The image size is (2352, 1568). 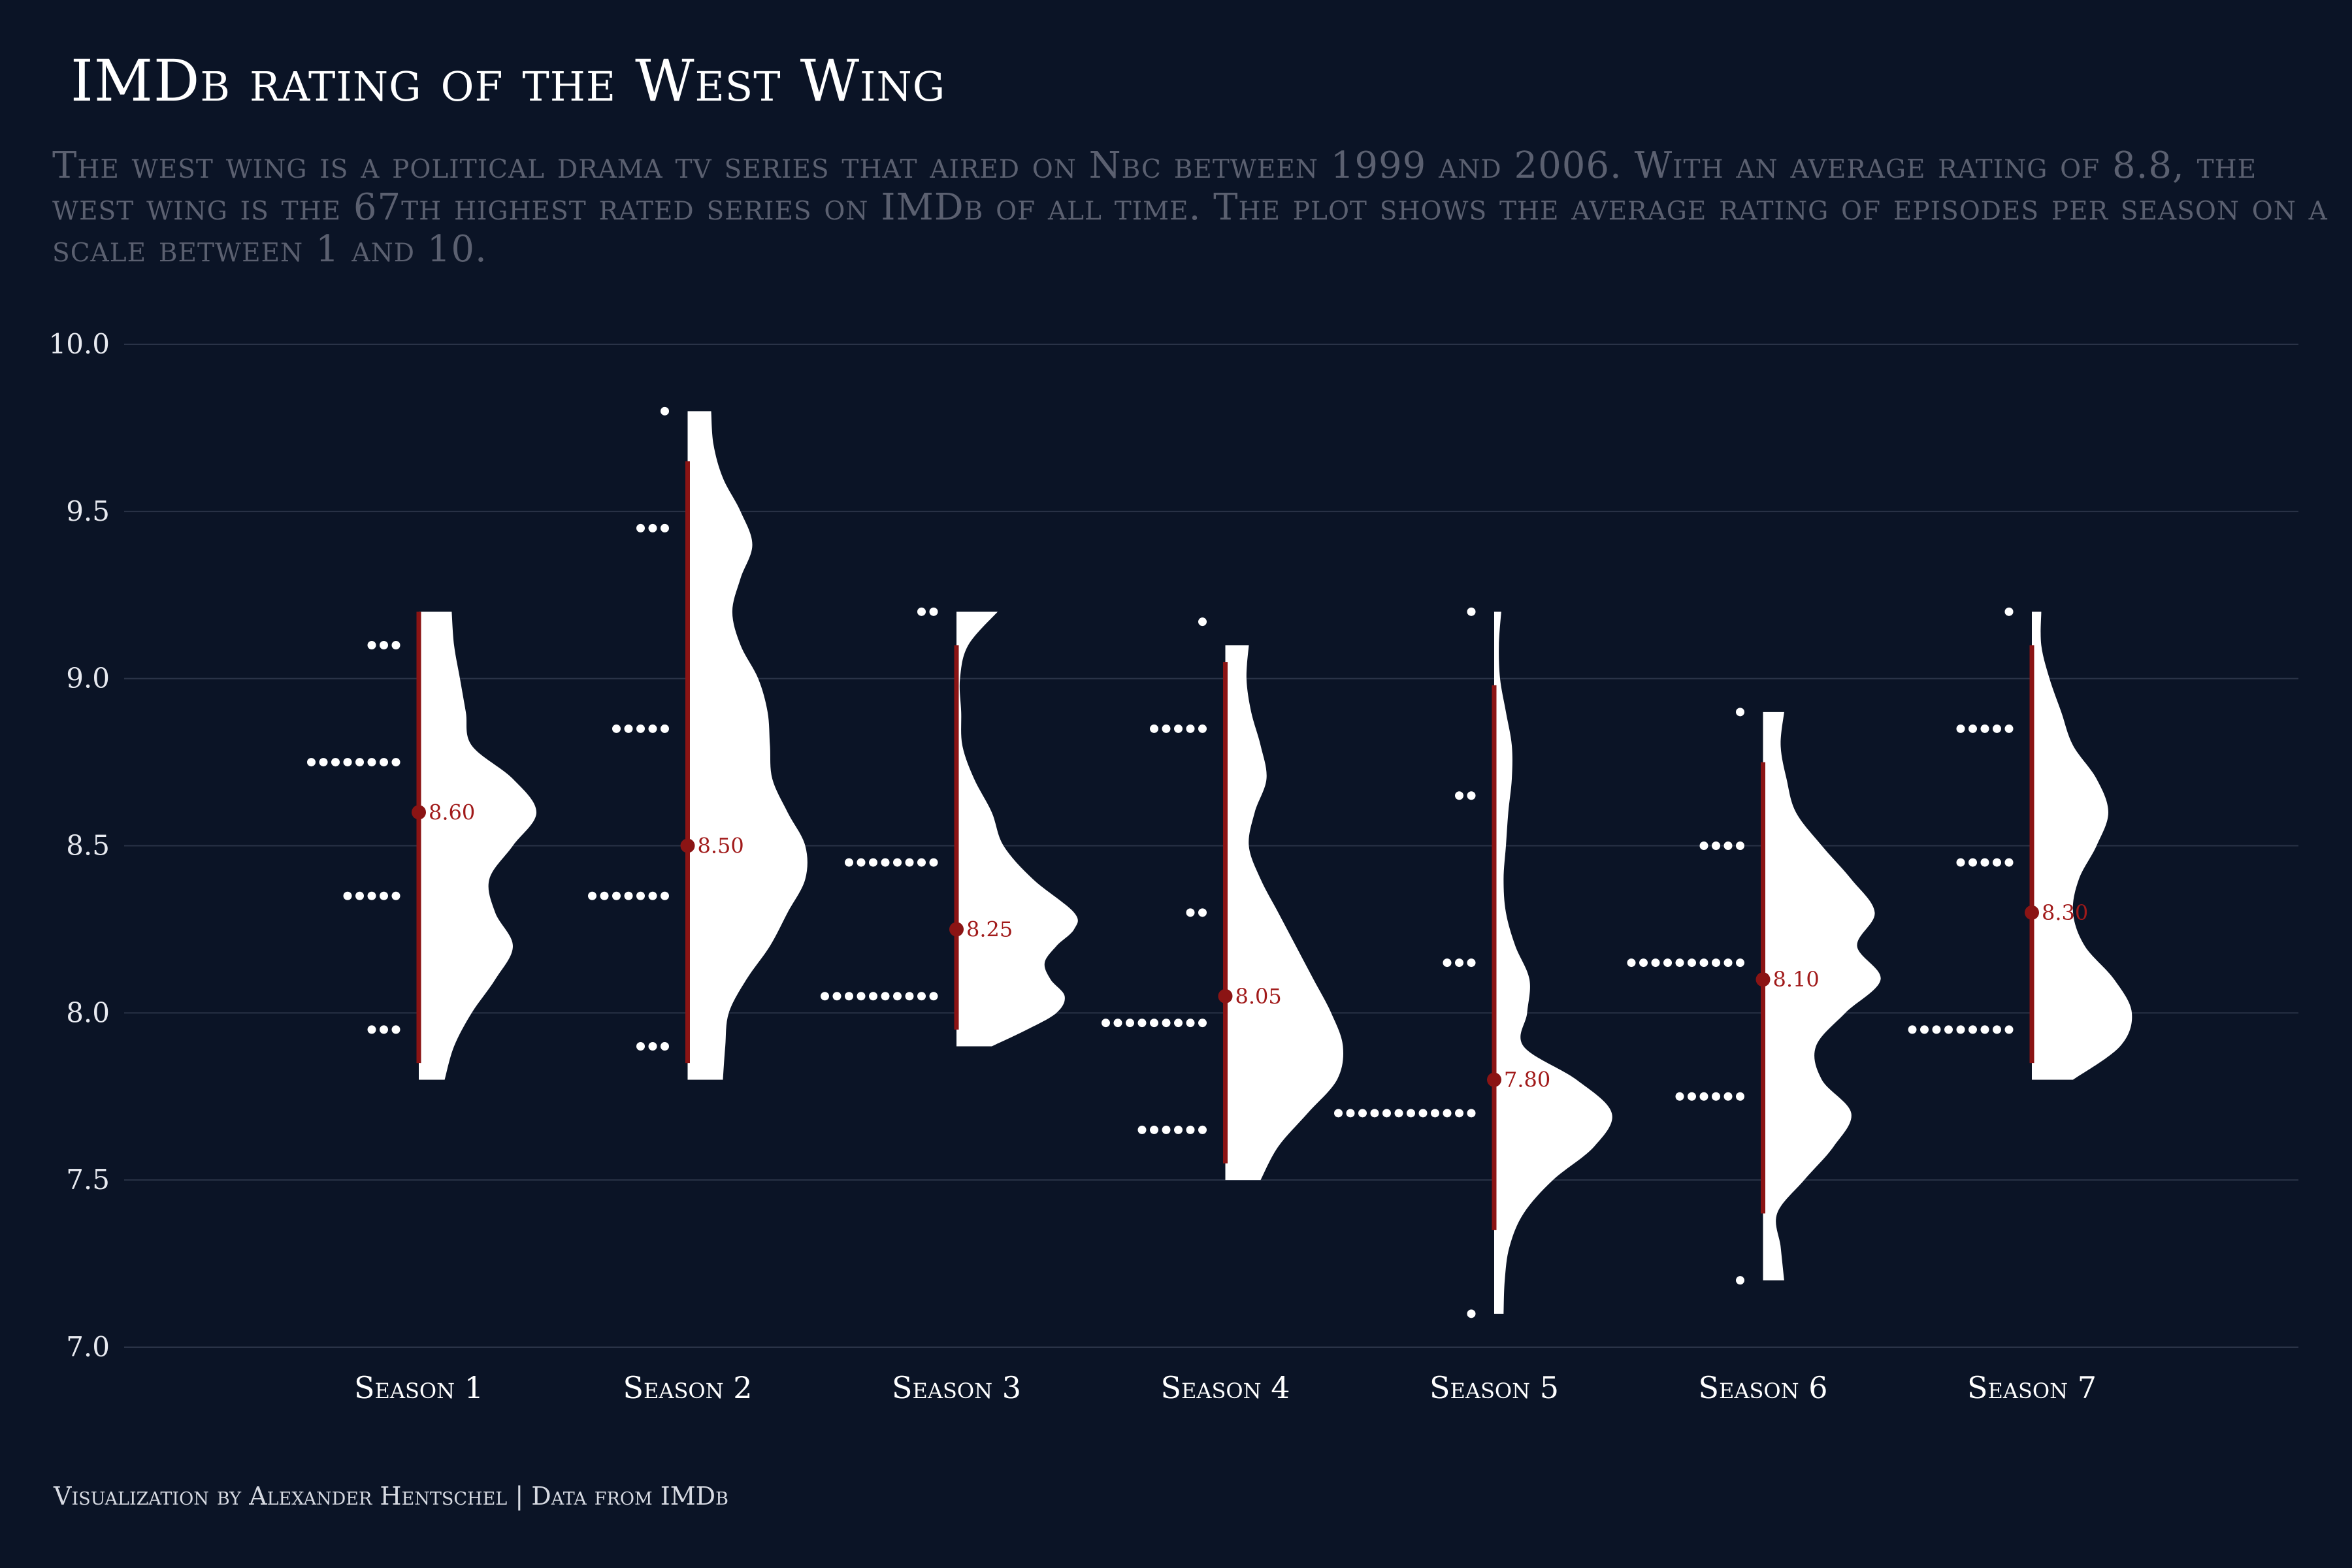 What do you see at coordinates (88, 1012) in the screenshot?
I see `y-tick-label: 8.0` at bounding box center [88, 1012].